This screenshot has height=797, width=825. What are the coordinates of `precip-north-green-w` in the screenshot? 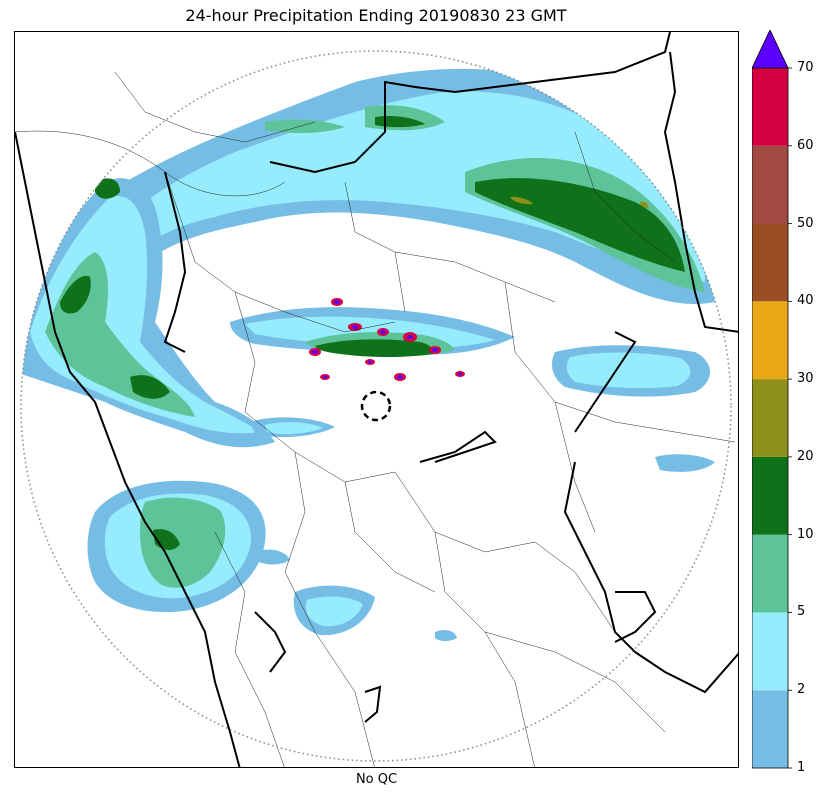 It's located at (305, 126).